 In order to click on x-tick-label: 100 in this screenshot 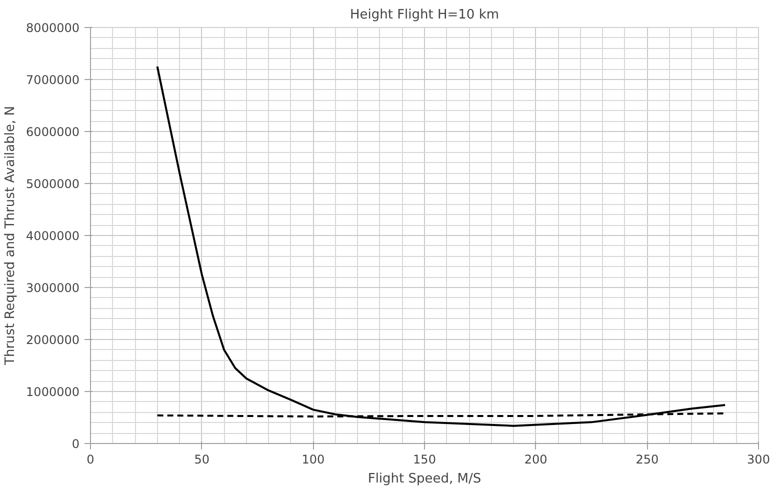, I will do `click(313, 459)`.